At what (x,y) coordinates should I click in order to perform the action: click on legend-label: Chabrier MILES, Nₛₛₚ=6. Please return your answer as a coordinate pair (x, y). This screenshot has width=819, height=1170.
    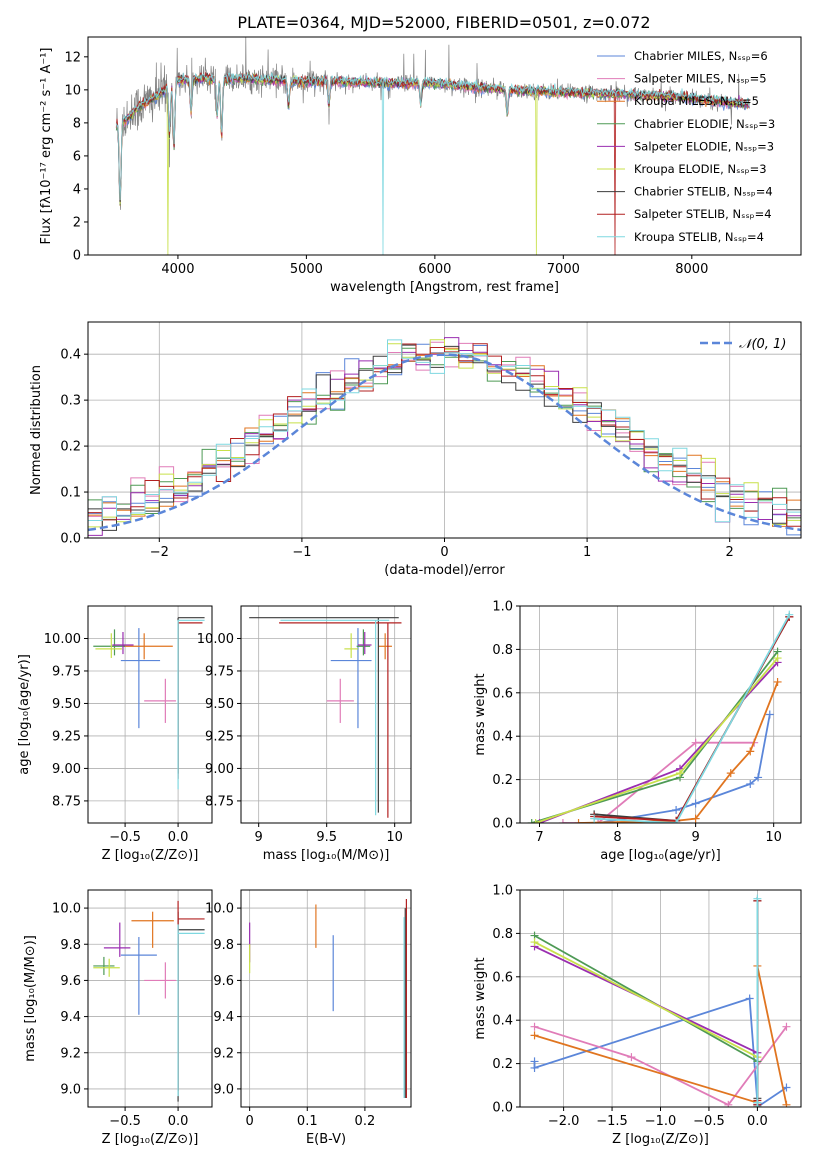
    Looking at the image, I should click on (701, 56).